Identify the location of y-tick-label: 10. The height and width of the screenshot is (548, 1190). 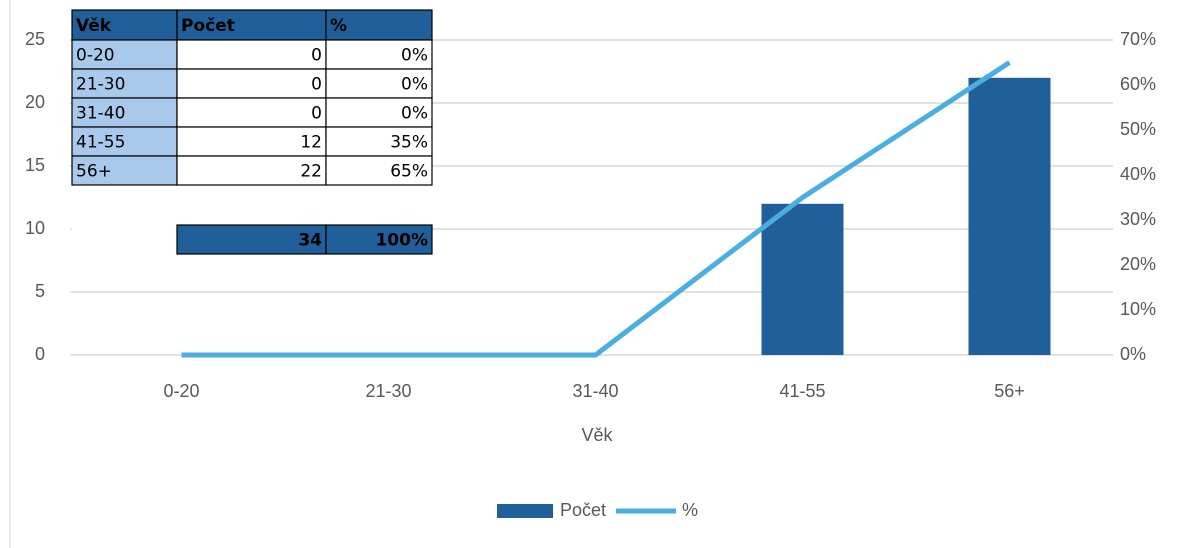
(35, 228).